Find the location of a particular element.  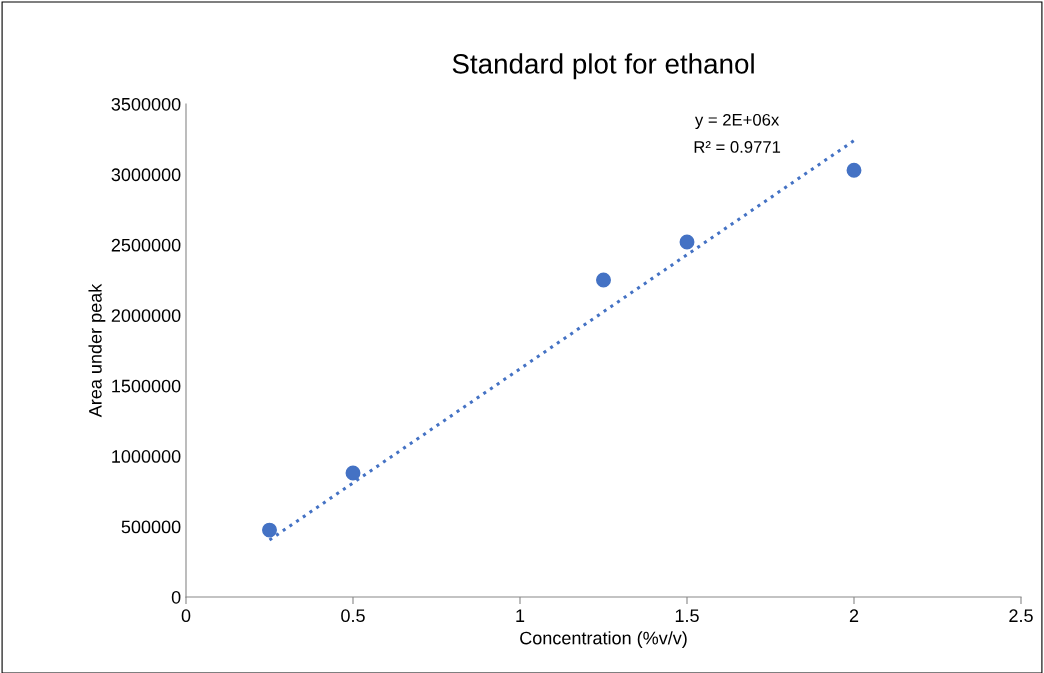

y-tick-label: 1500000 is located at coordinates (146, 386).